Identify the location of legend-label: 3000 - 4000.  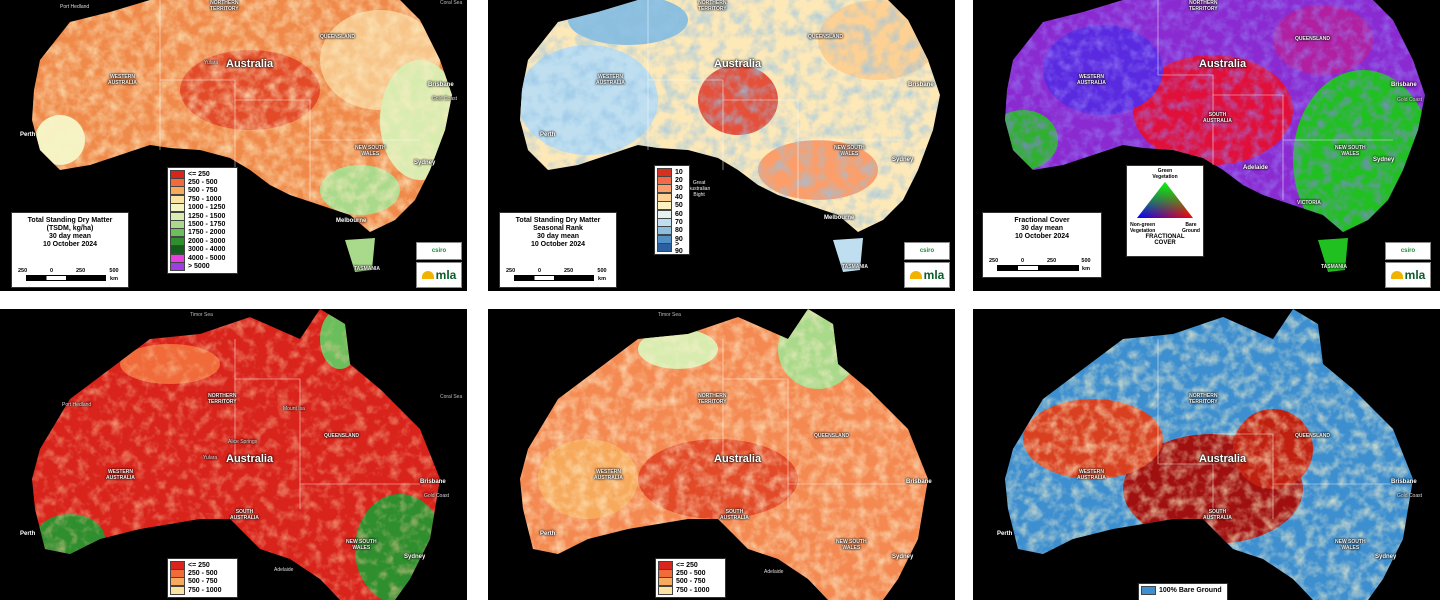
(207, 250).